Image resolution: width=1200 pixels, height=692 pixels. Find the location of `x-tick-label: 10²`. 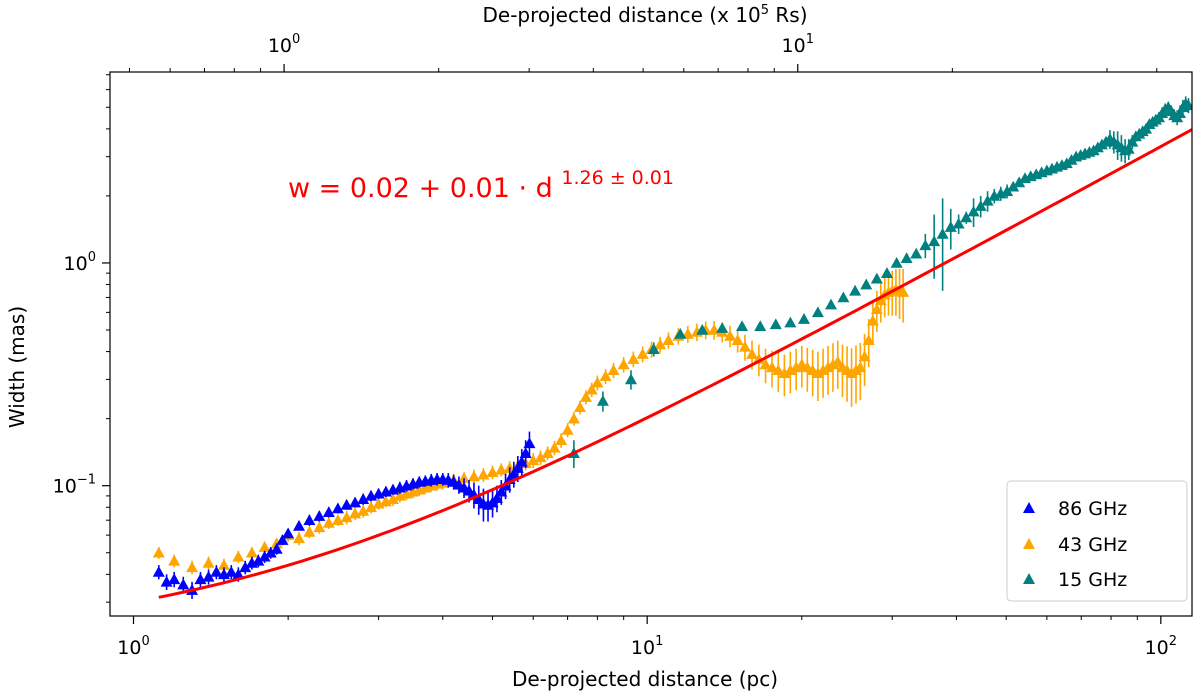

x-tick-label: 10² is located at coordinates (1161, 646).